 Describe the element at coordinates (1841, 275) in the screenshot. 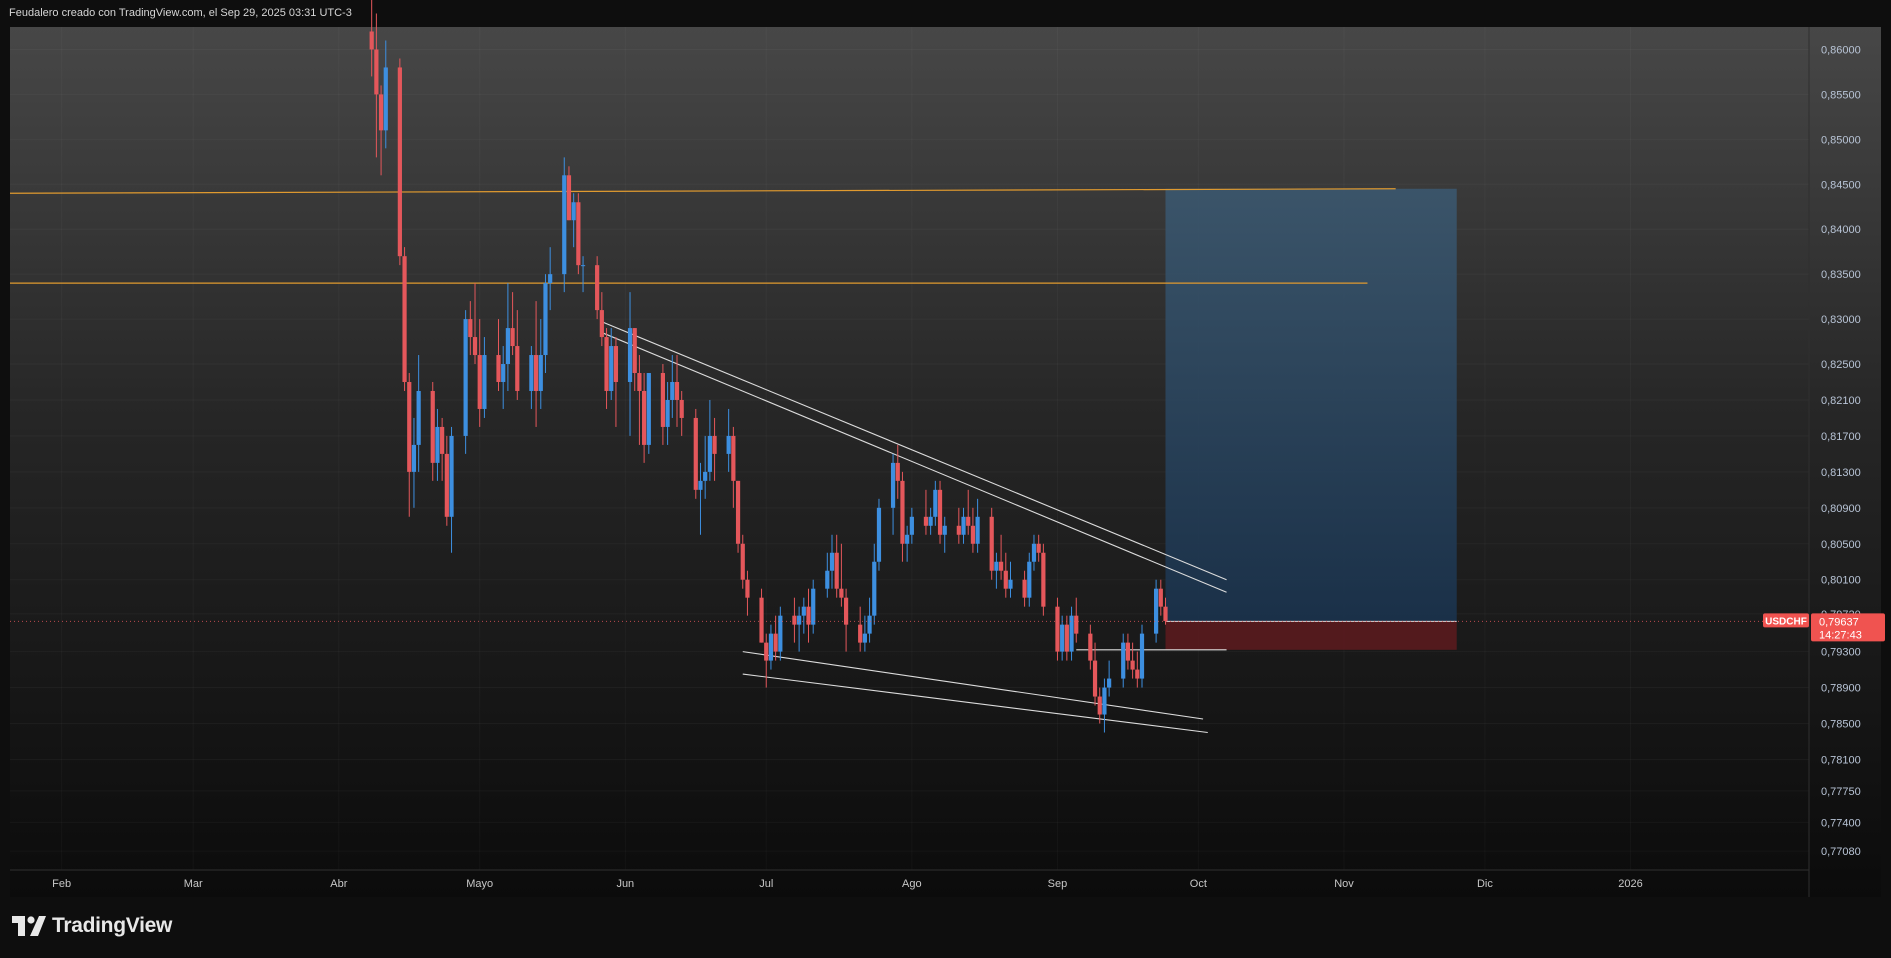

I see `price-tick-label: 0,83500` at that location.